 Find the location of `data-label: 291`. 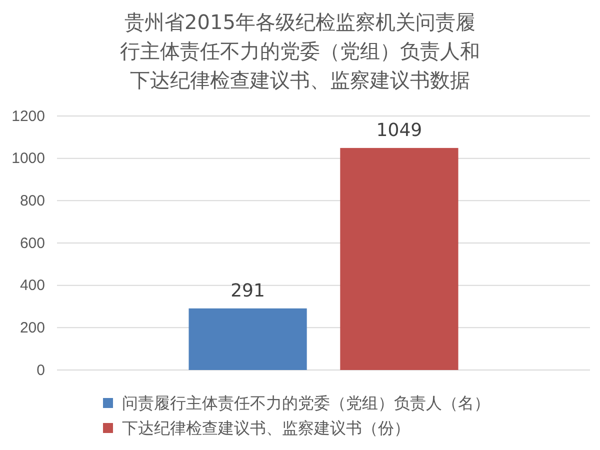

data-label: 291 is located at coordinates (247, 291).